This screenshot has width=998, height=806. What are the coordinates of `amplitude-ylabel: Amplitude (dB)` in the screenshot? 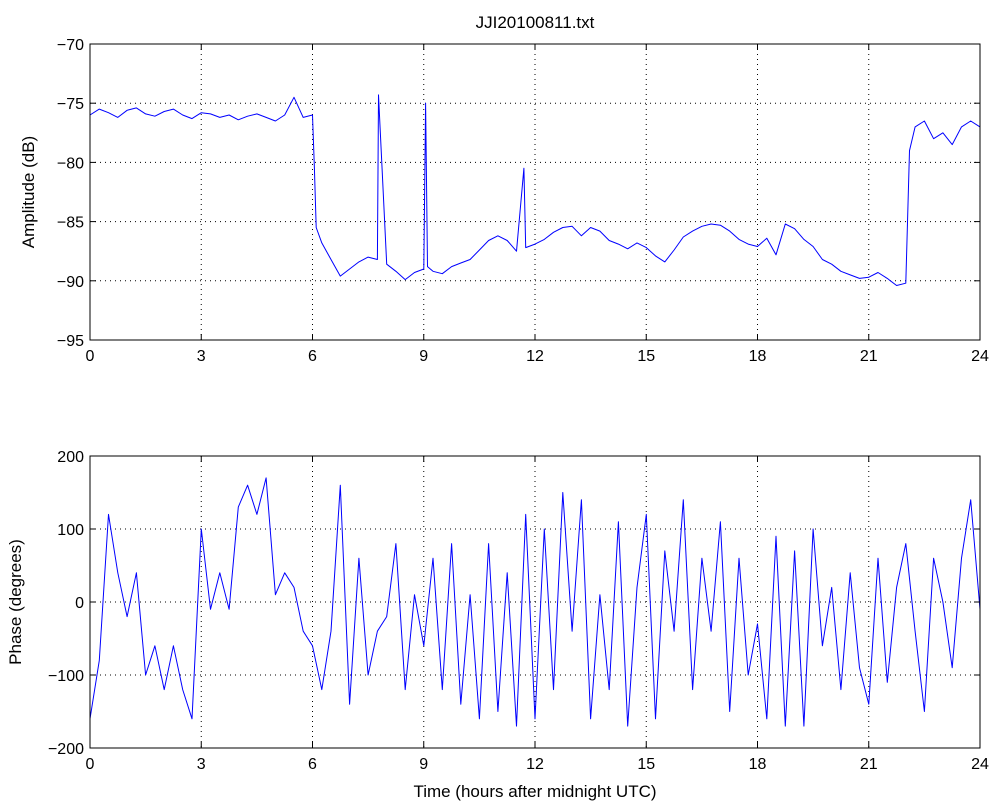 It's located at (28, 192).